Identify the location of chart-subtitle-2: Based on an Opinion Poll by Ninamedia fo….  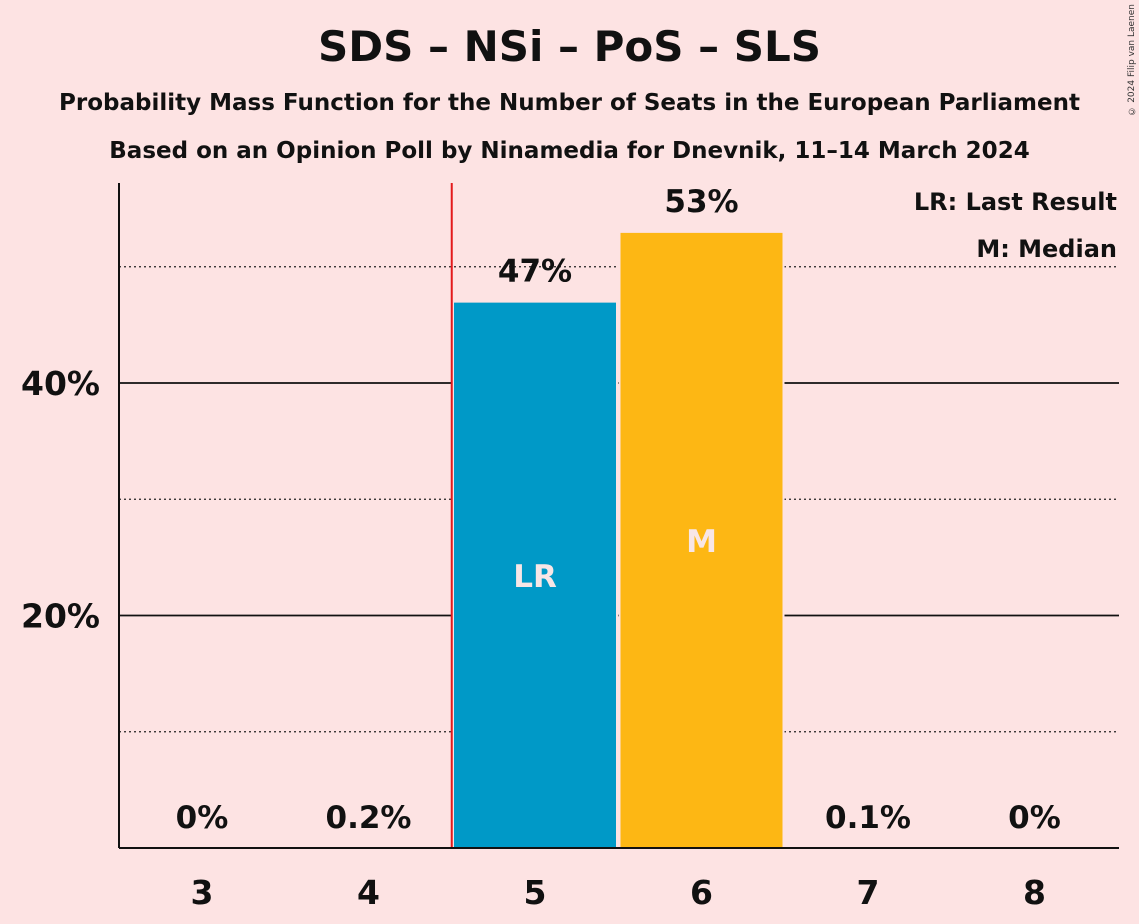
(569, 151).